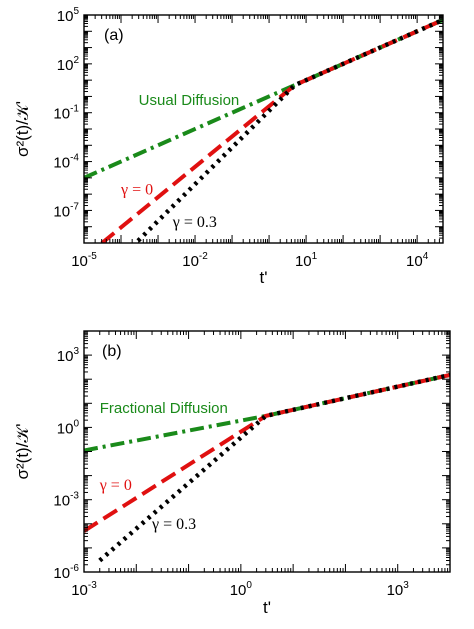  Describe the element at coordinates (417, 260) in the screenshot. I see `x-tick-label: 10⁴` at that location.